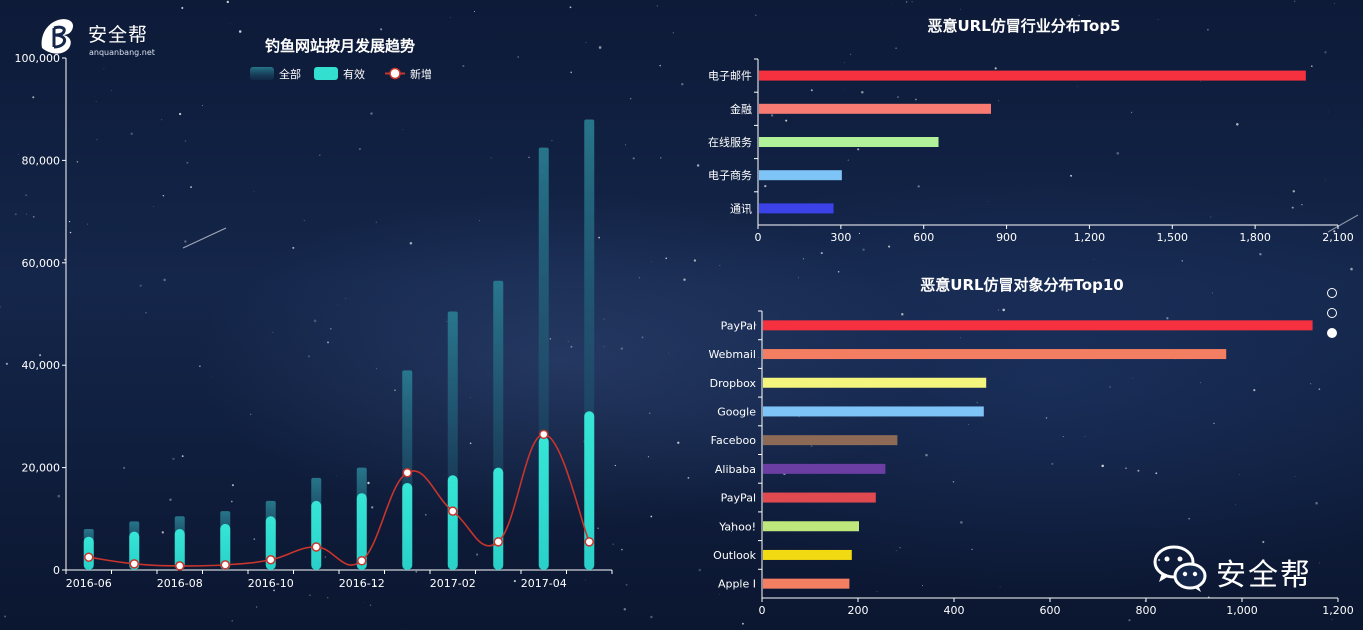  Describe the element at coordinates (354, 74) in the screenshot. I see `legend-label-1: 有效` at that location.